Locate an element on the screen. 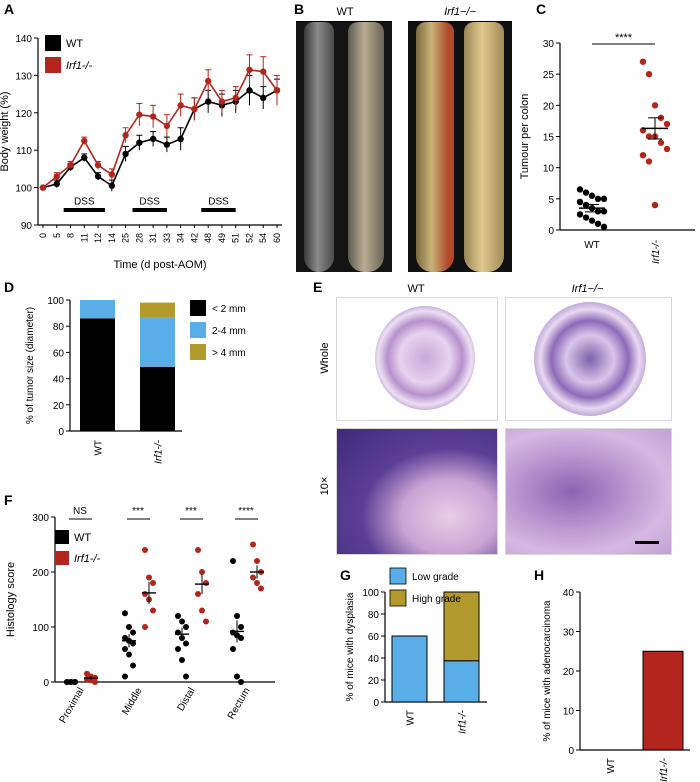  panel-f-x-tick-label: Rectum is located at coordinates (239, 703).